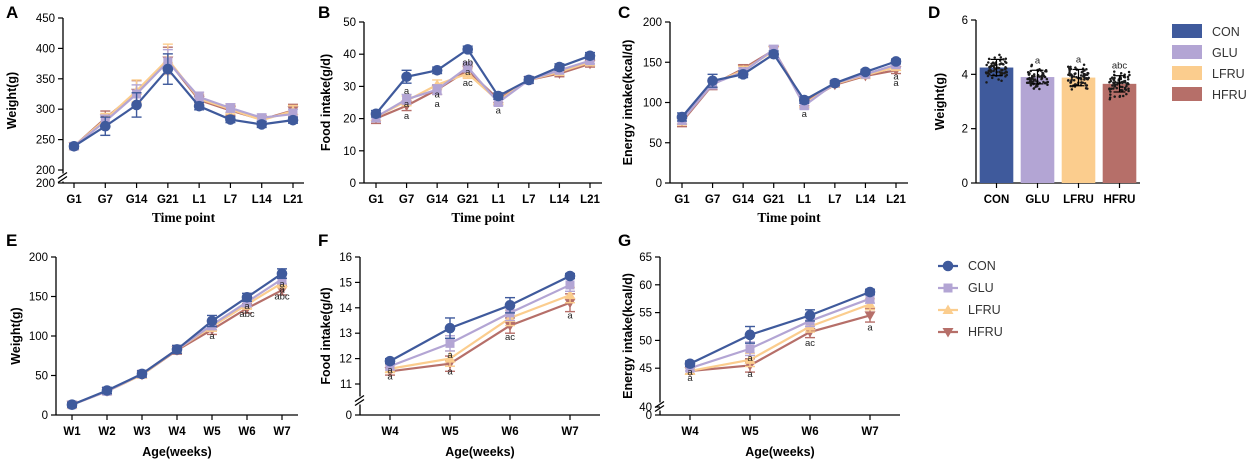 The height and width of the screenshot is (467, 1259). What do you see at coordinates (177, 341) in the screenshot?
I see `series-glu-e` at bounding box center [177, 341].